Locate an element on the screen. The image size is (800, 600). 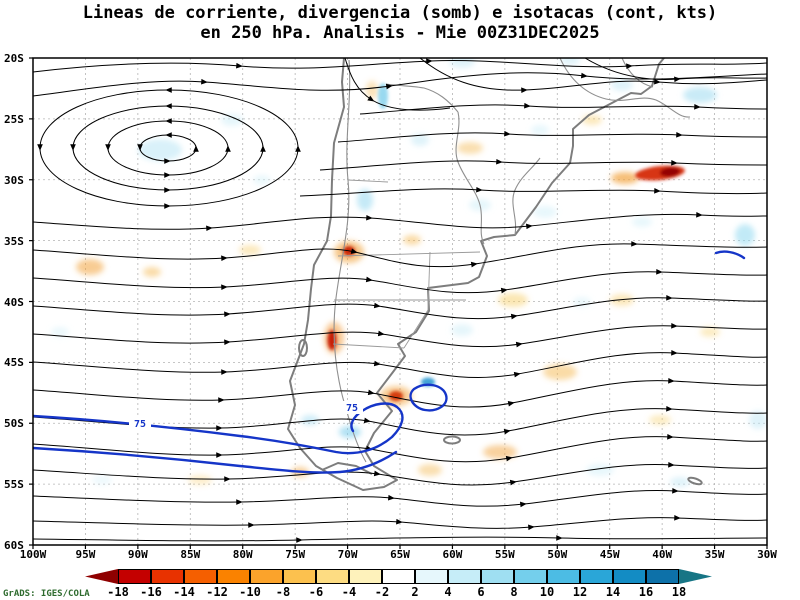
colorbar is located at coordinates (398, 576).